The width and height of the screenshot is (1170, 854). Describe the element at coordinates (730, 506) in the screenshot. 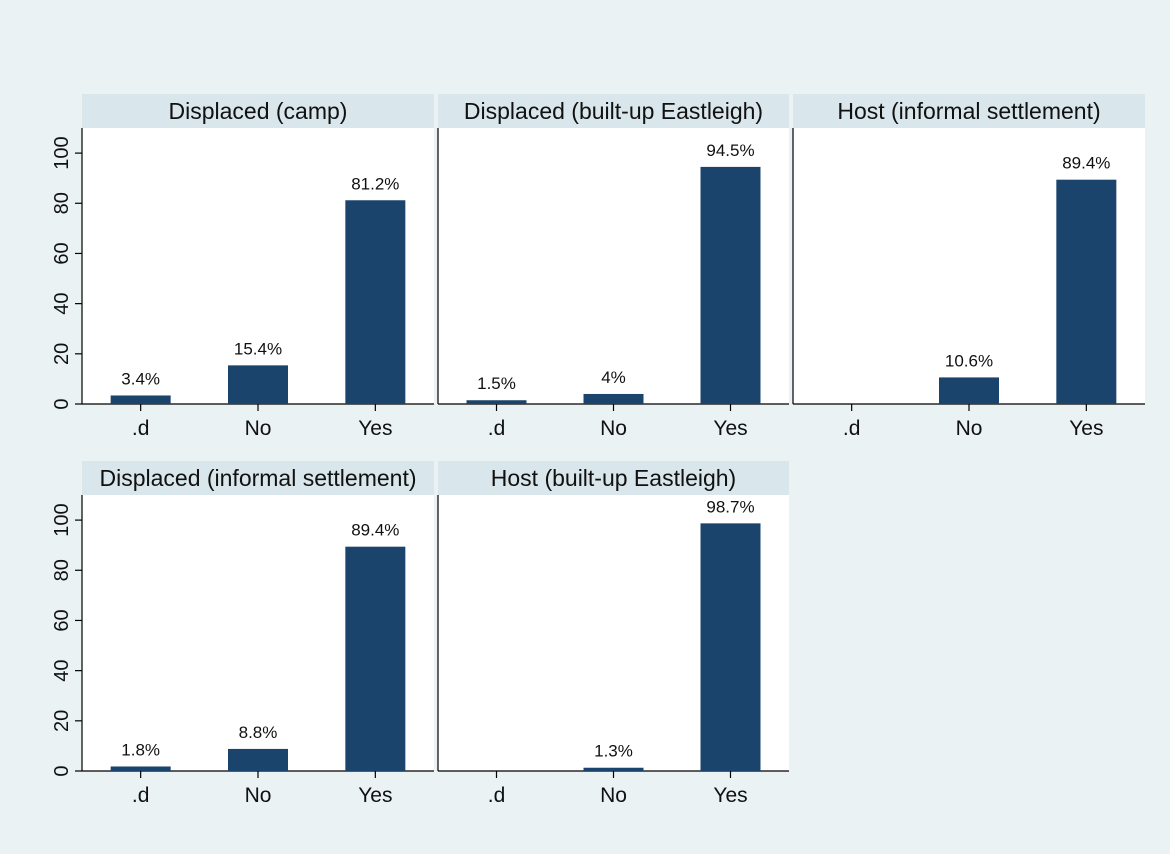

I see `data-label: 98.7%` at that location.